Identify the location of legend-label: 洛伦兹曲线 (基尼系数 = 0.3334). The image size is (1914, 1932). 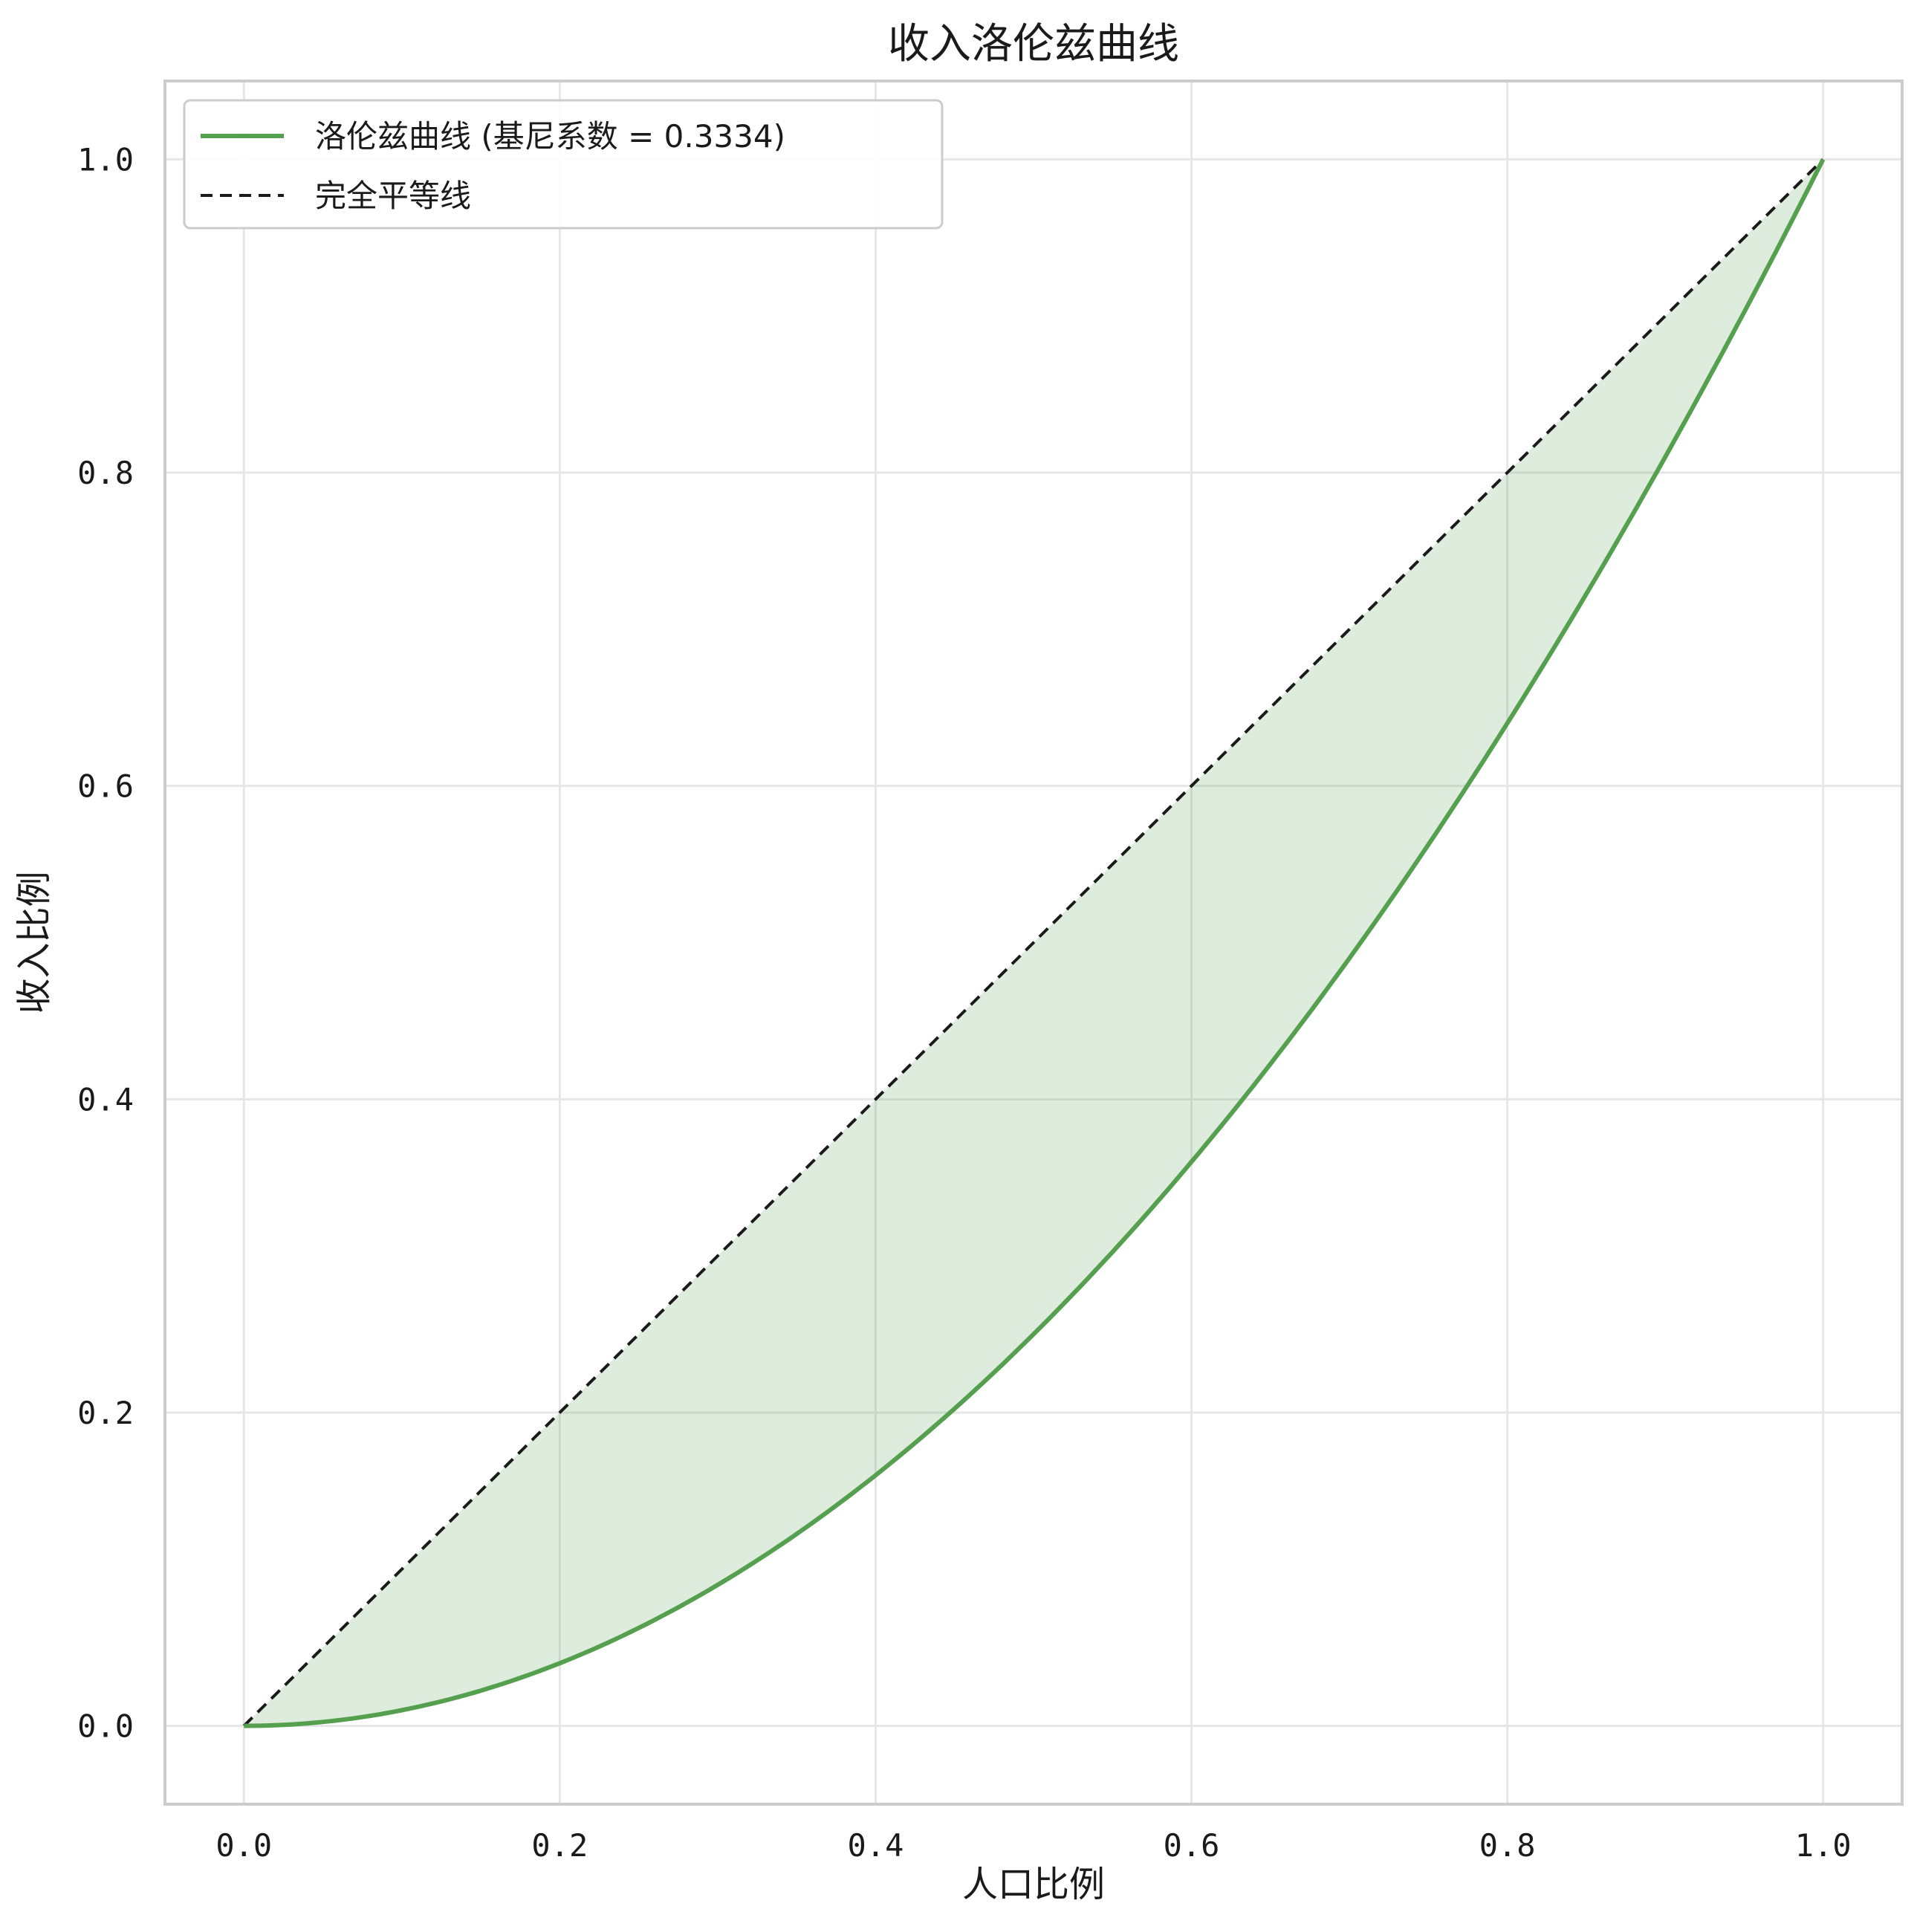
(550, 136).